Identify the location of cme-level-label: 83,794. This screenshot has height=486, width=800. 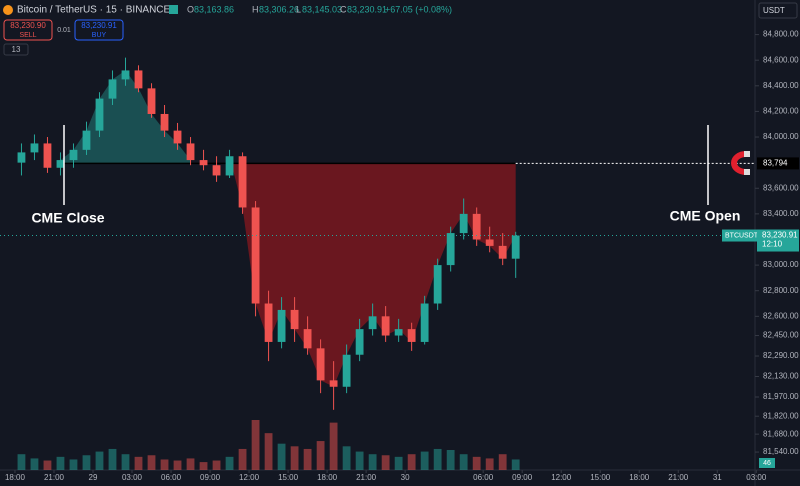
(775, 163).